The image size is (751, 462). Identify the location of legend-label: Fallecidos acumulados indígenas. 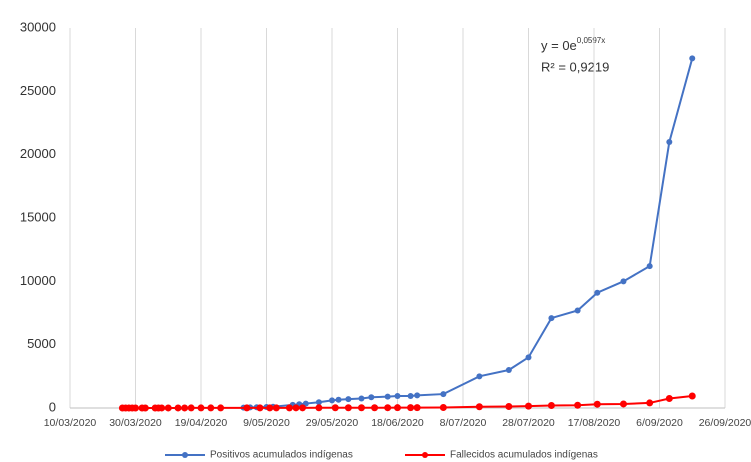
(524, 455).